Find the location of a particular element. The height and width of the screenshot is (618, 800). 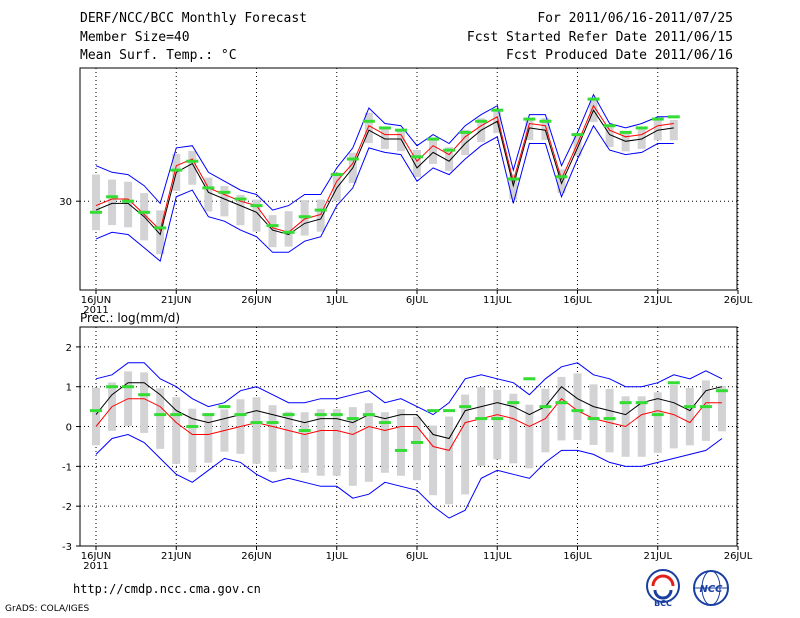

forecast-start-date: Fcst Started Refer Date 2011/06/15 is located at coordinates (599, 37).